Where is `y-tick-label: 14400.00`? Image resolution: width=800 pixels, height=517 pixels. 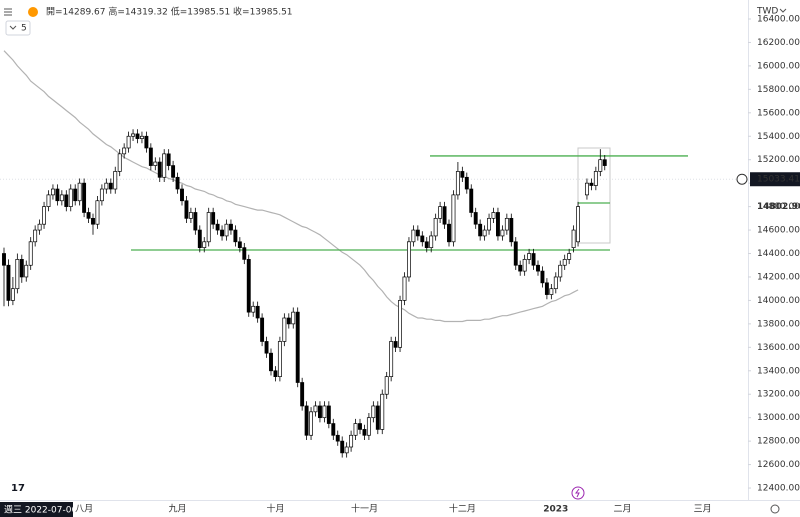
y-tick-label: 14400.00 is located at coordinates (778, 254).